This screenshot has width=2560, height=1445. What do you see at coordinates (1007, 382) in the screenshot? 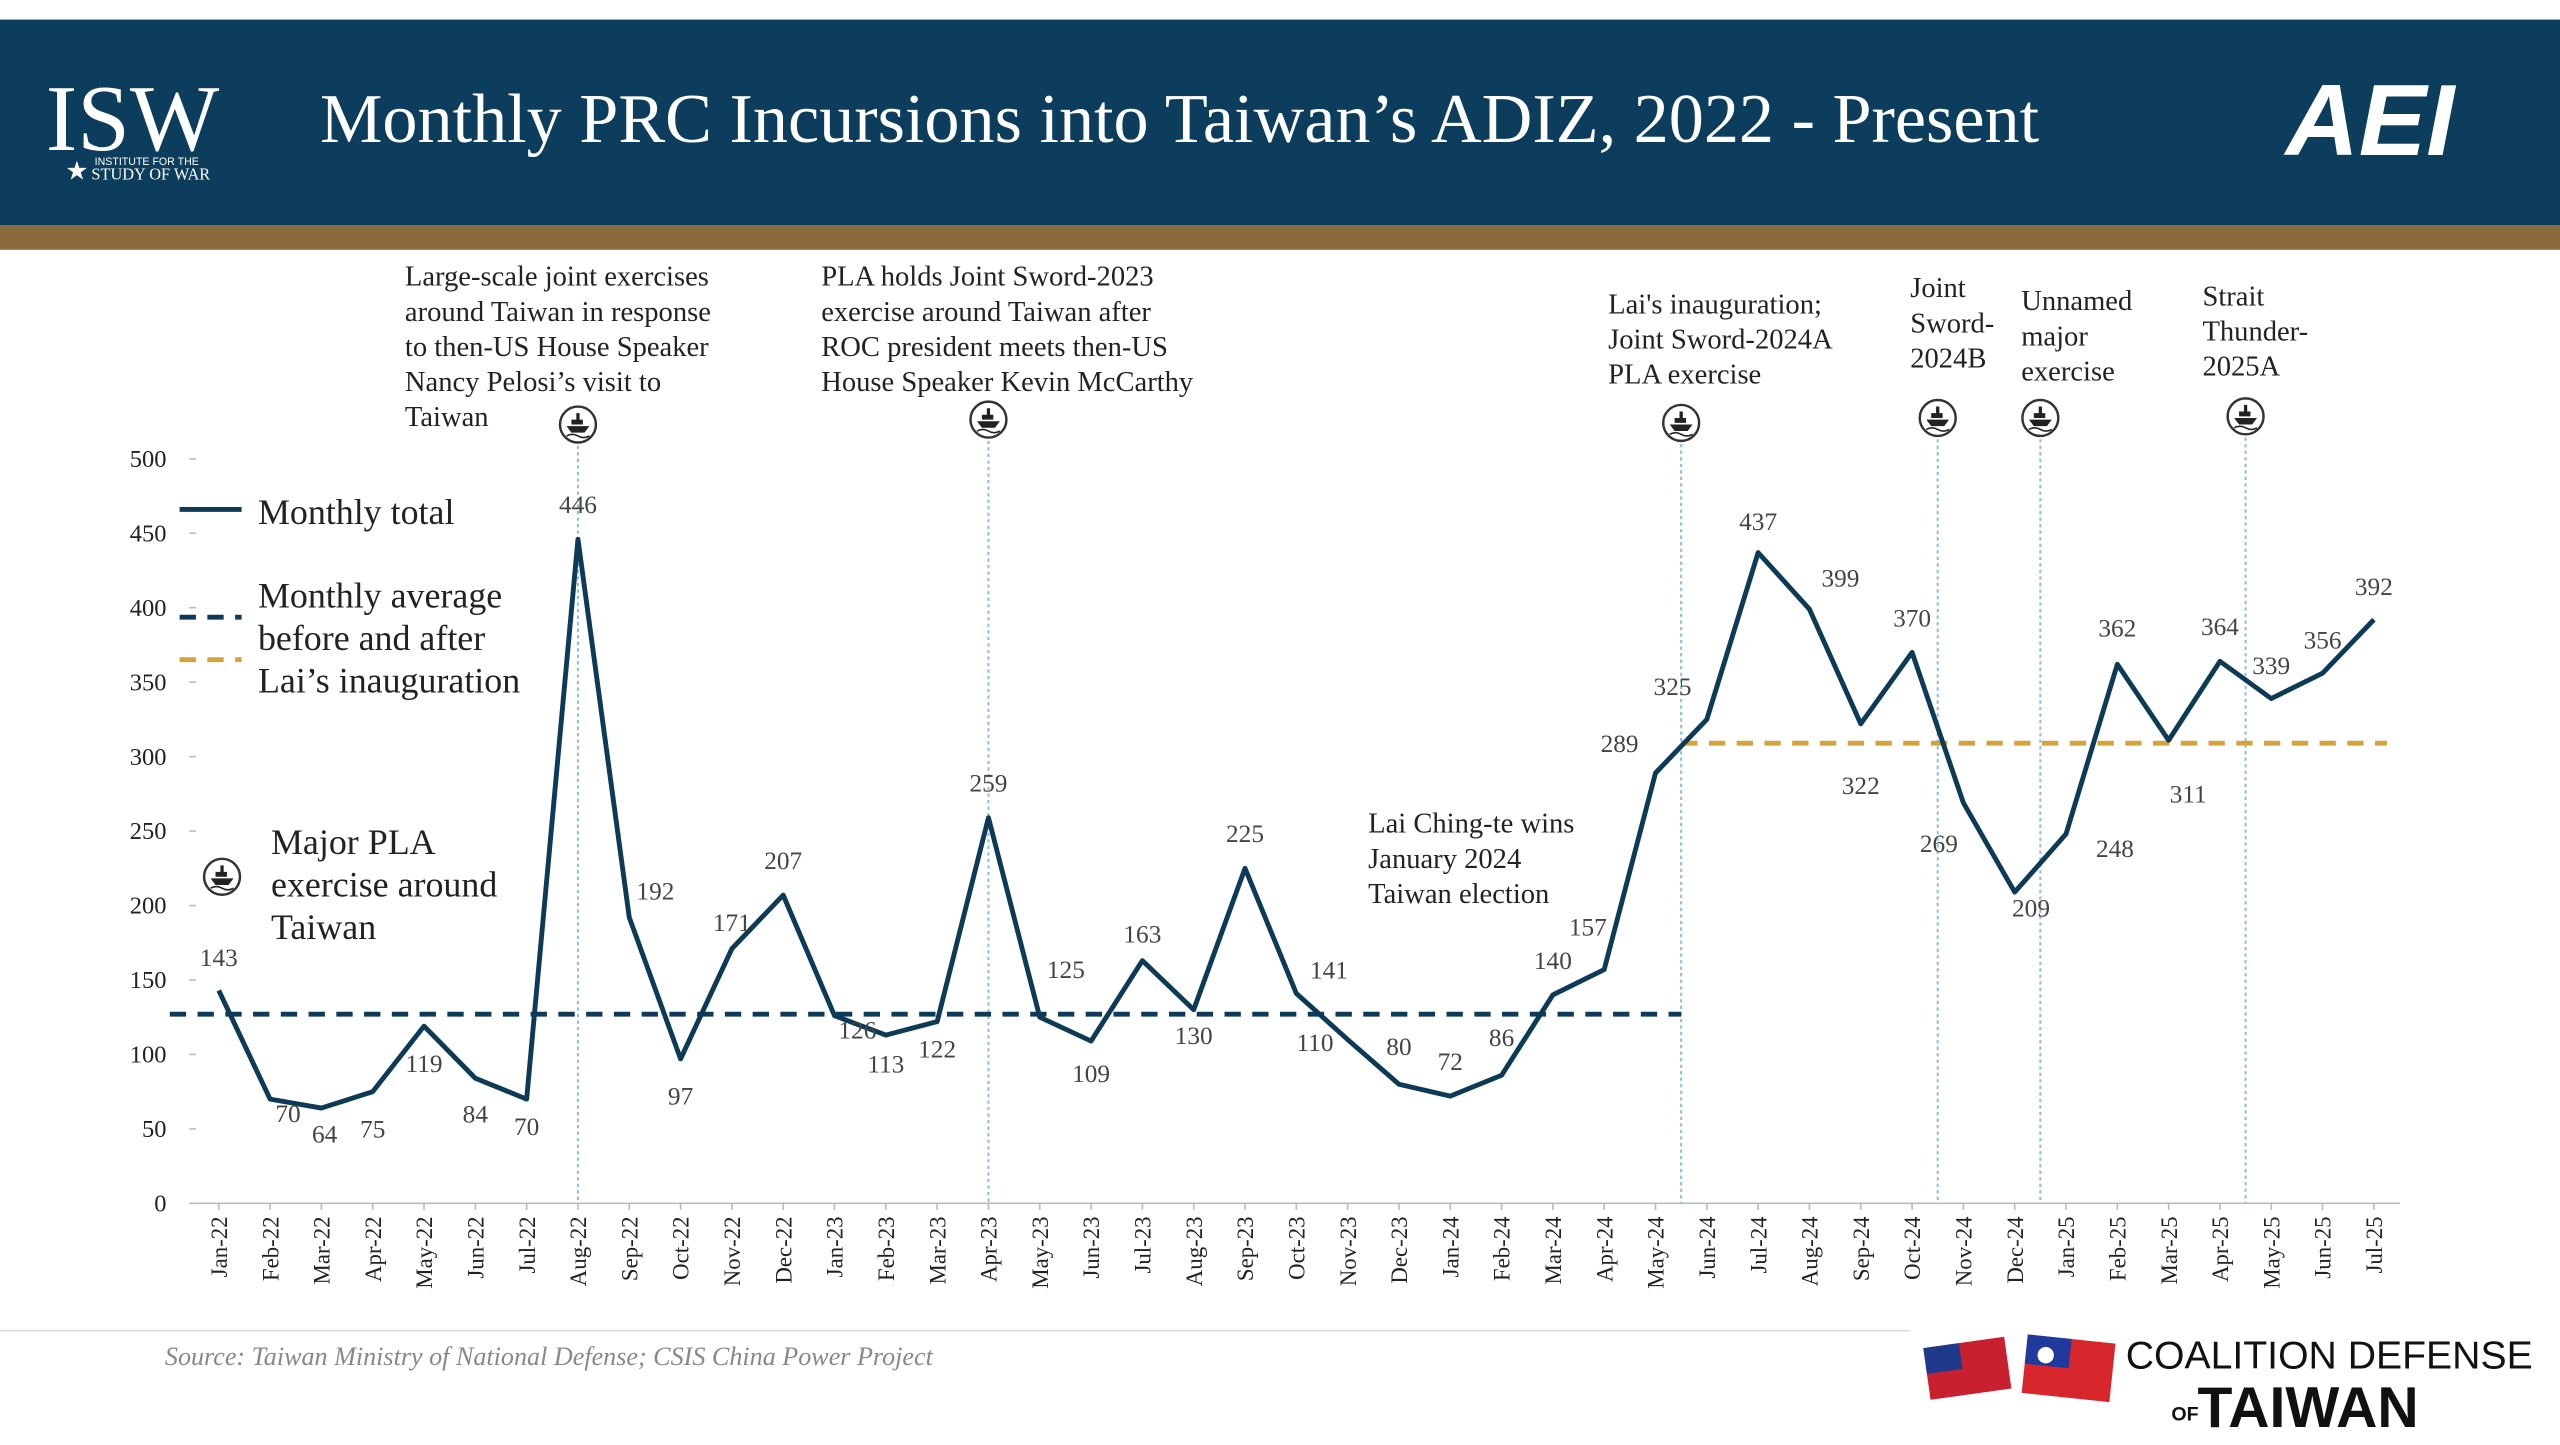
I see `event-text: House Speaker Kevin McCarthy` at bounding box center [1007, 382].